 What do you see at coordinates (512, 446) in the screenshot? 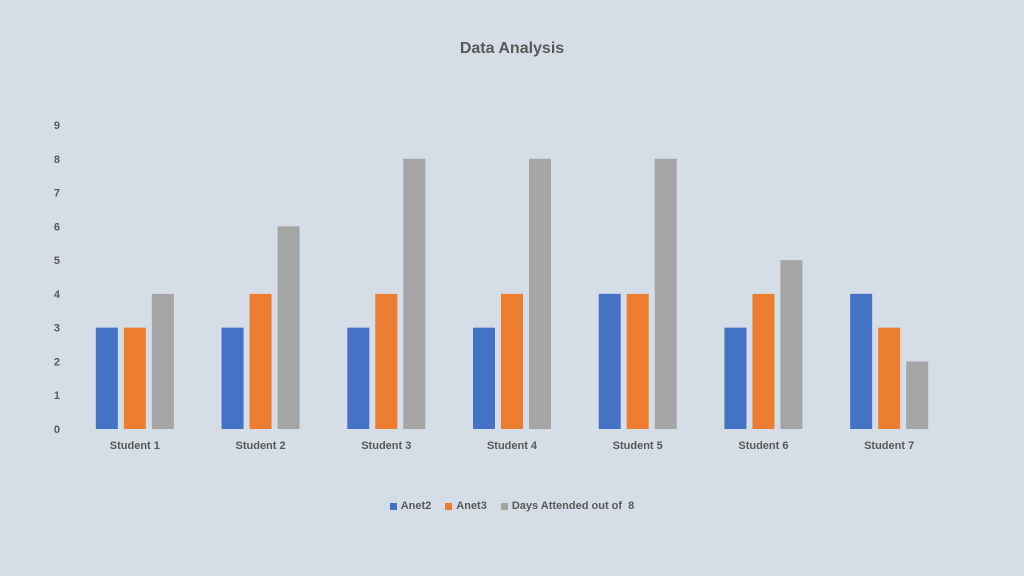
I see `x-tick-label: Student 4` at bounding box center [512, 446].